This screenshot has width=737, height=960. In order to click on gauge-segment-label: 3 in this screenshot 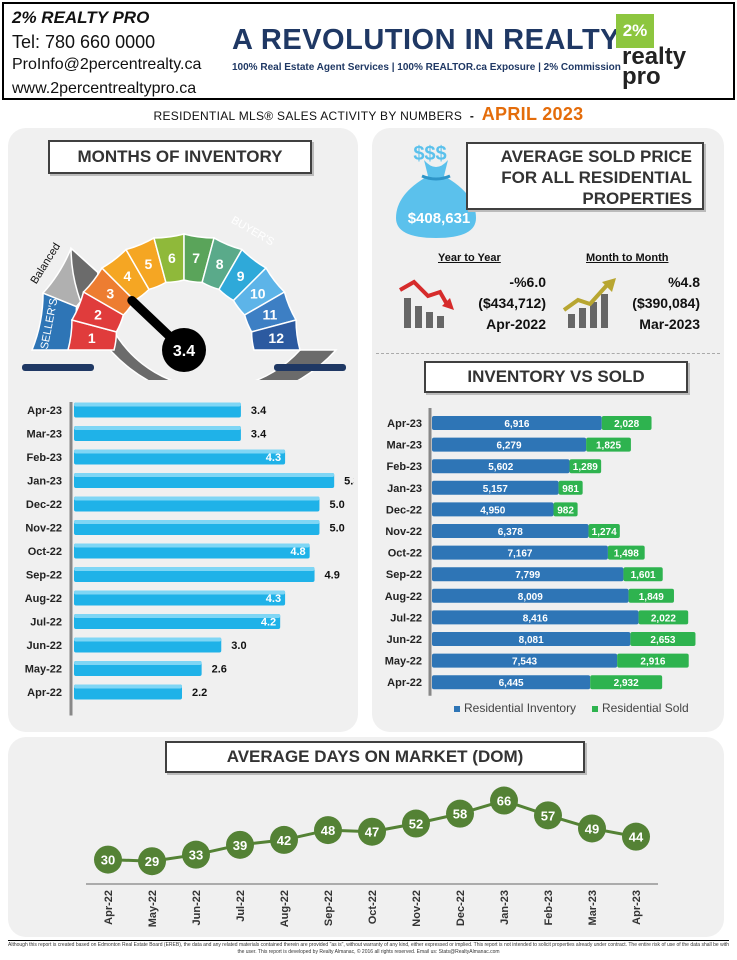, I will do `click(110, 293)`.